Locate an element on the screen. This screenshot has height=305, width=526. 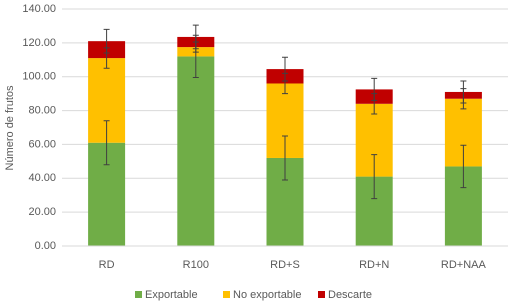
y-tick-label: 60.00 is located at coordinates (42, 144).